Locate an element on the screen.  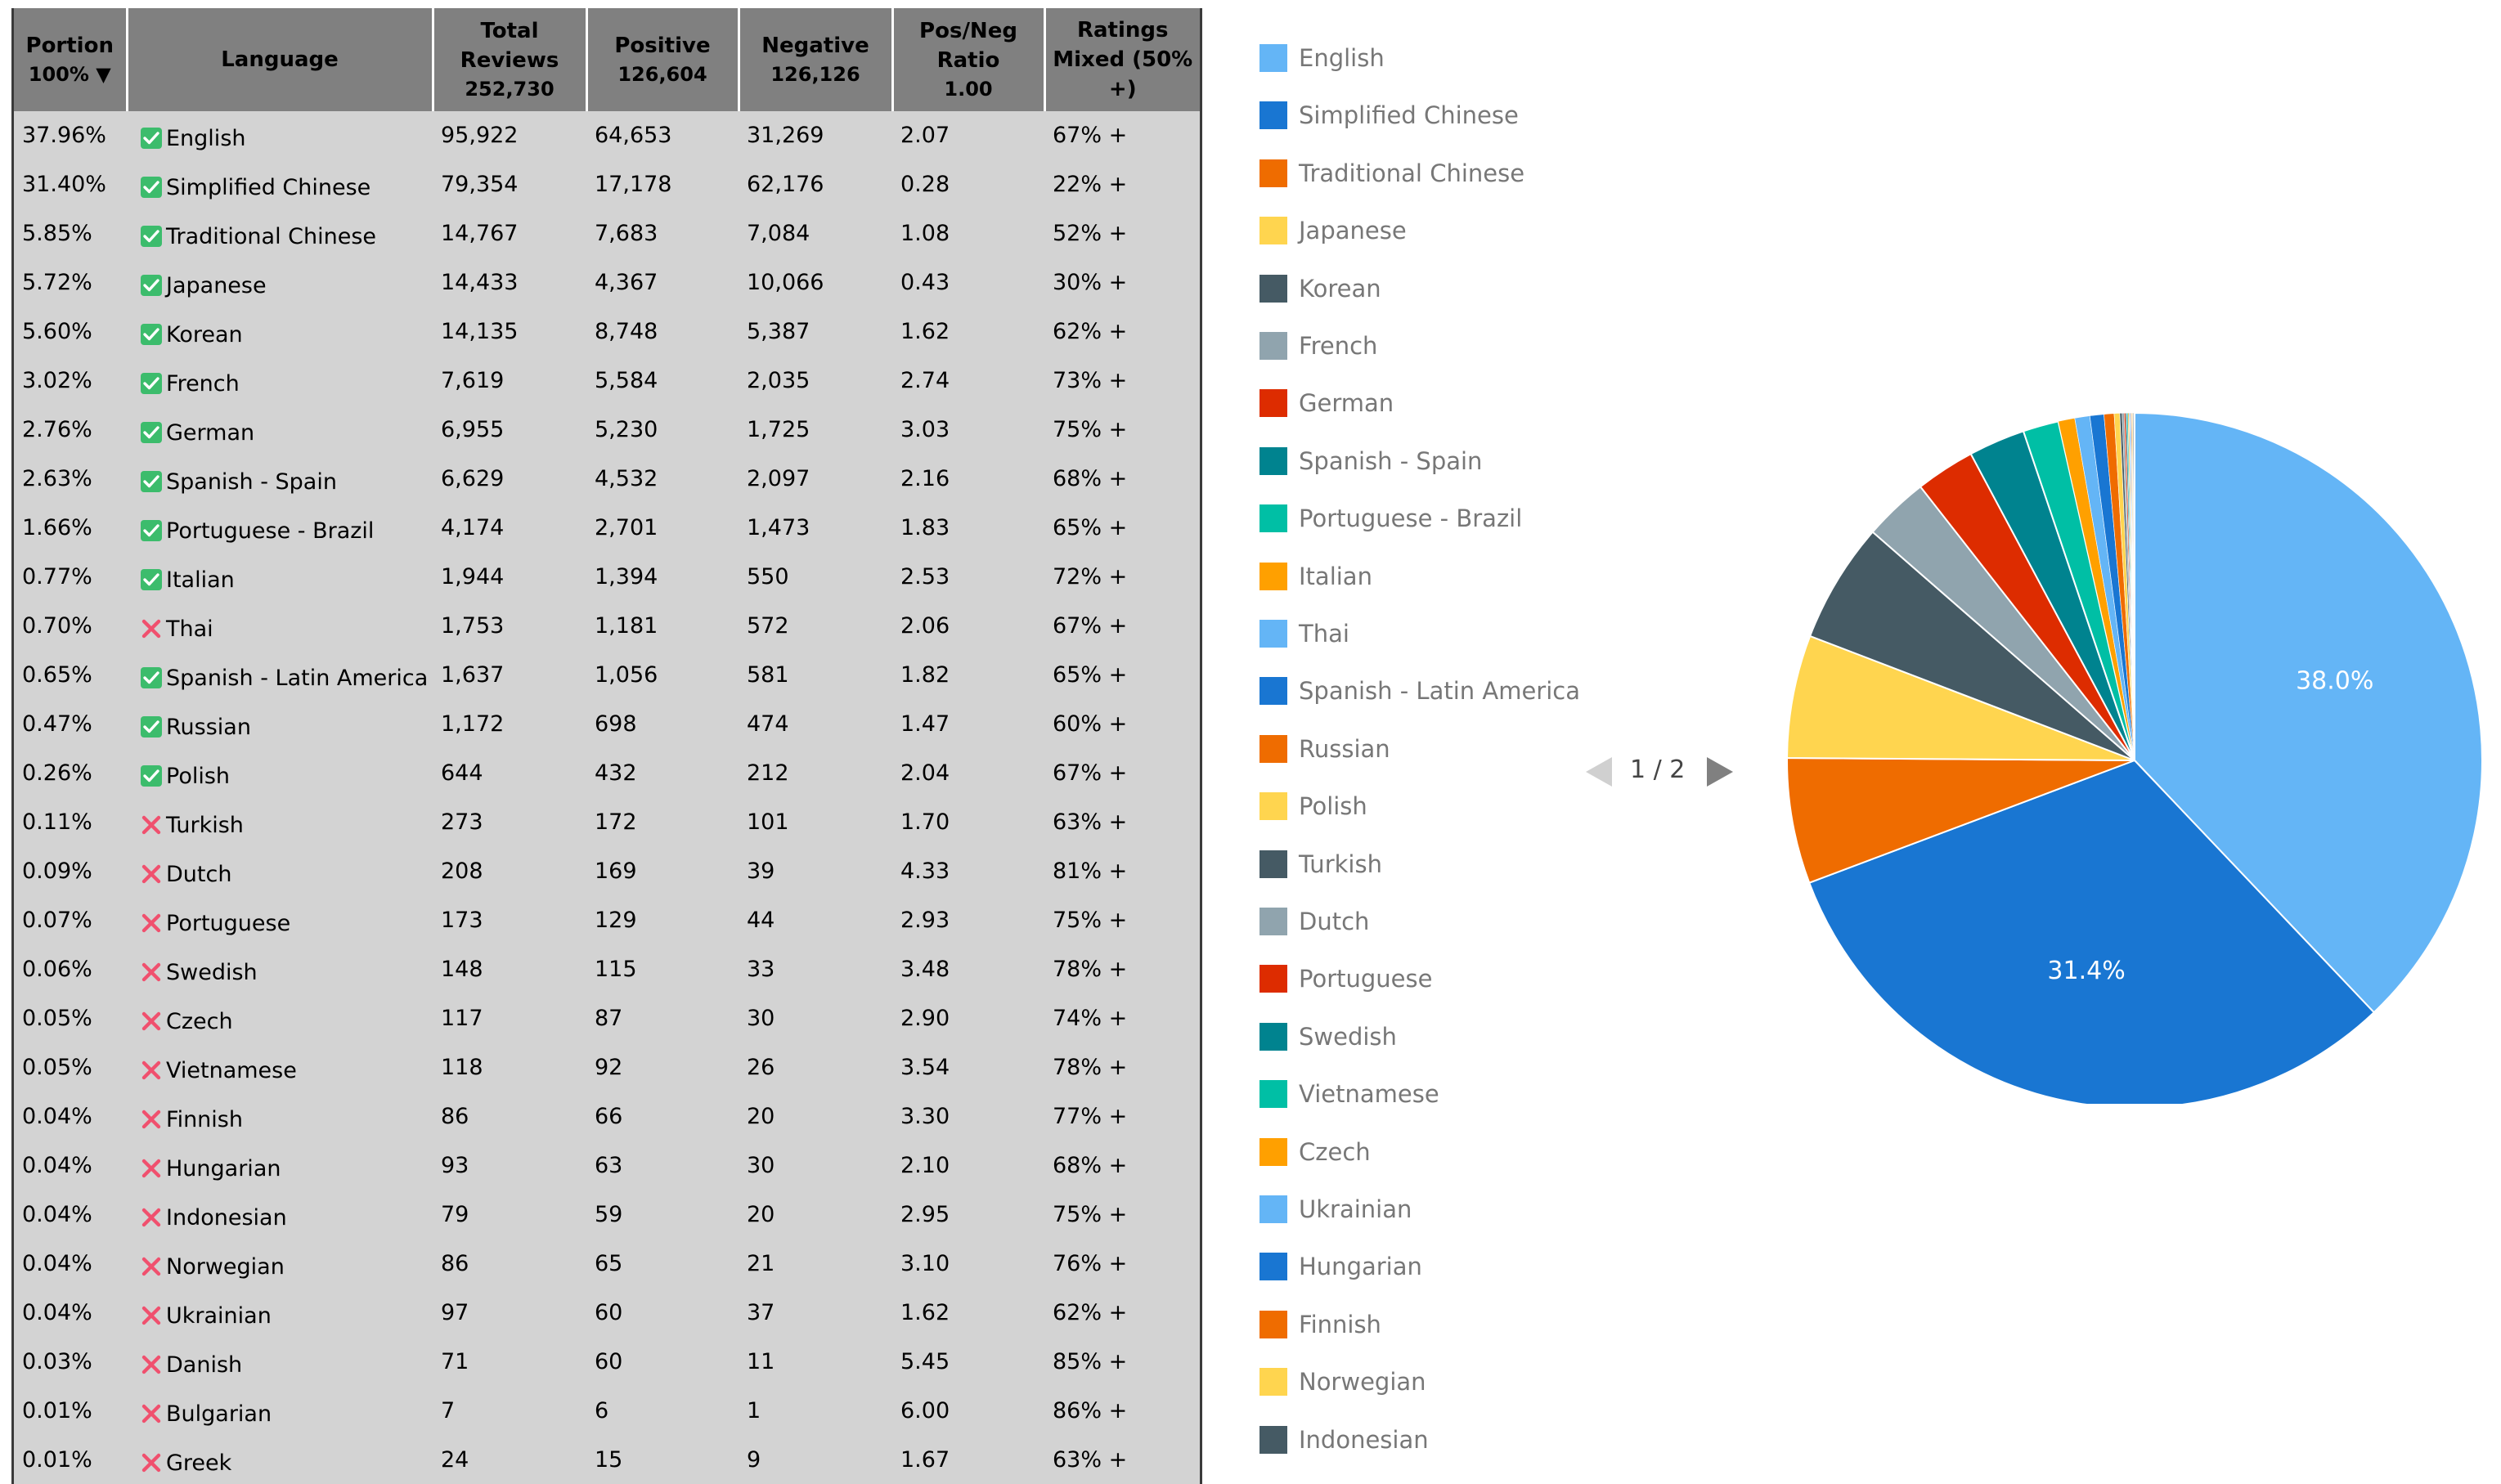
cell-language: English is located at coordinates (280, 135).